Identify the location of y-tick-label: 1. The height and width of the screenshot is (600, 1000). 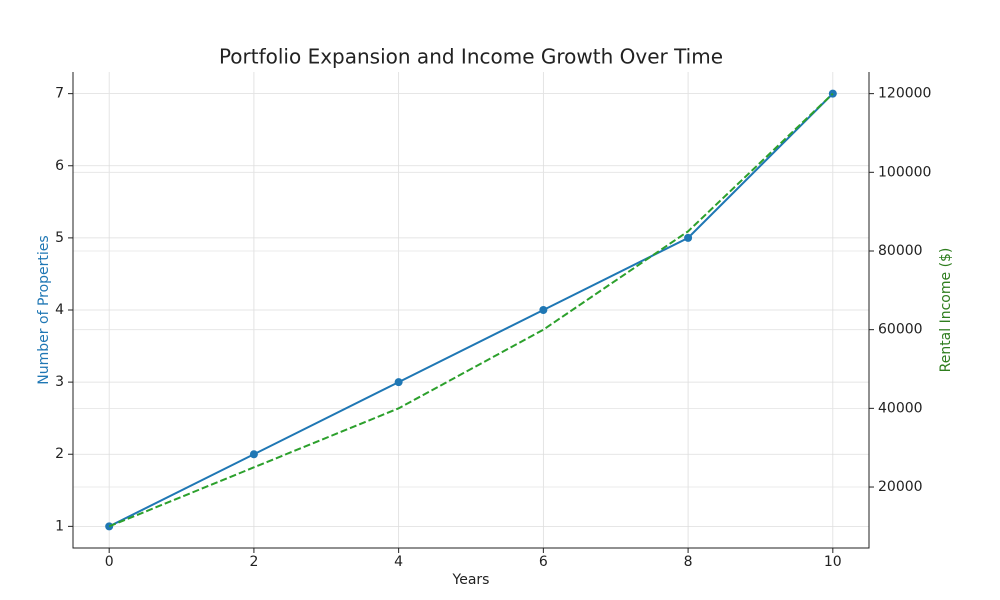
(59, 526).